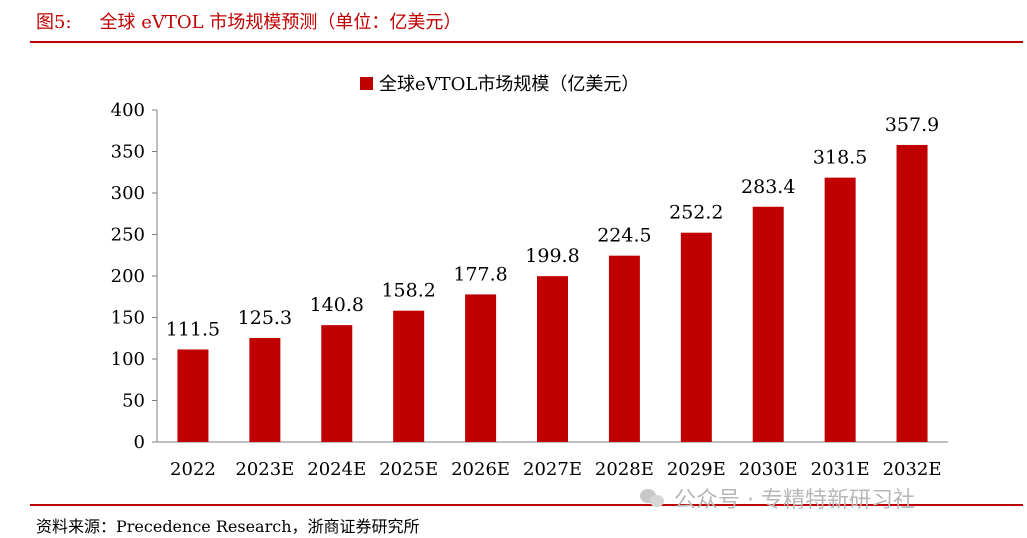 This screenshot has height=538, width=1027. Describe the element at coordinates (228, 526) in the screenshot. I see `source-note: 资料来源：Precedence Research，浙商证券研究所` at that location.